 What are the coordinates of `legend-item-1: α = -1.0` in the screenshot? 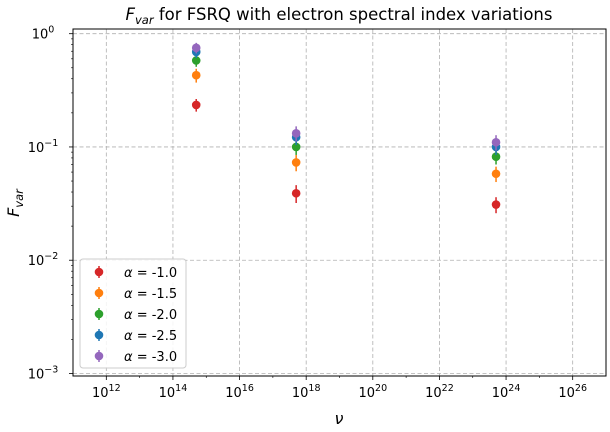 It's located at (135, 273).